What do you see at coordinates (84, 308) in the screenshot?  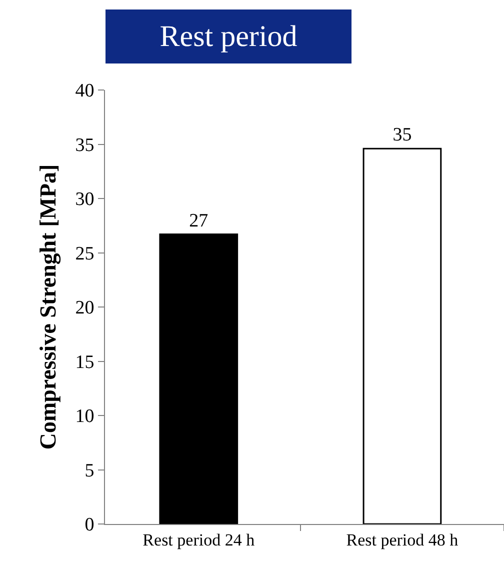 I see `y-tick-label: 20` at bounding box center [84, 308].